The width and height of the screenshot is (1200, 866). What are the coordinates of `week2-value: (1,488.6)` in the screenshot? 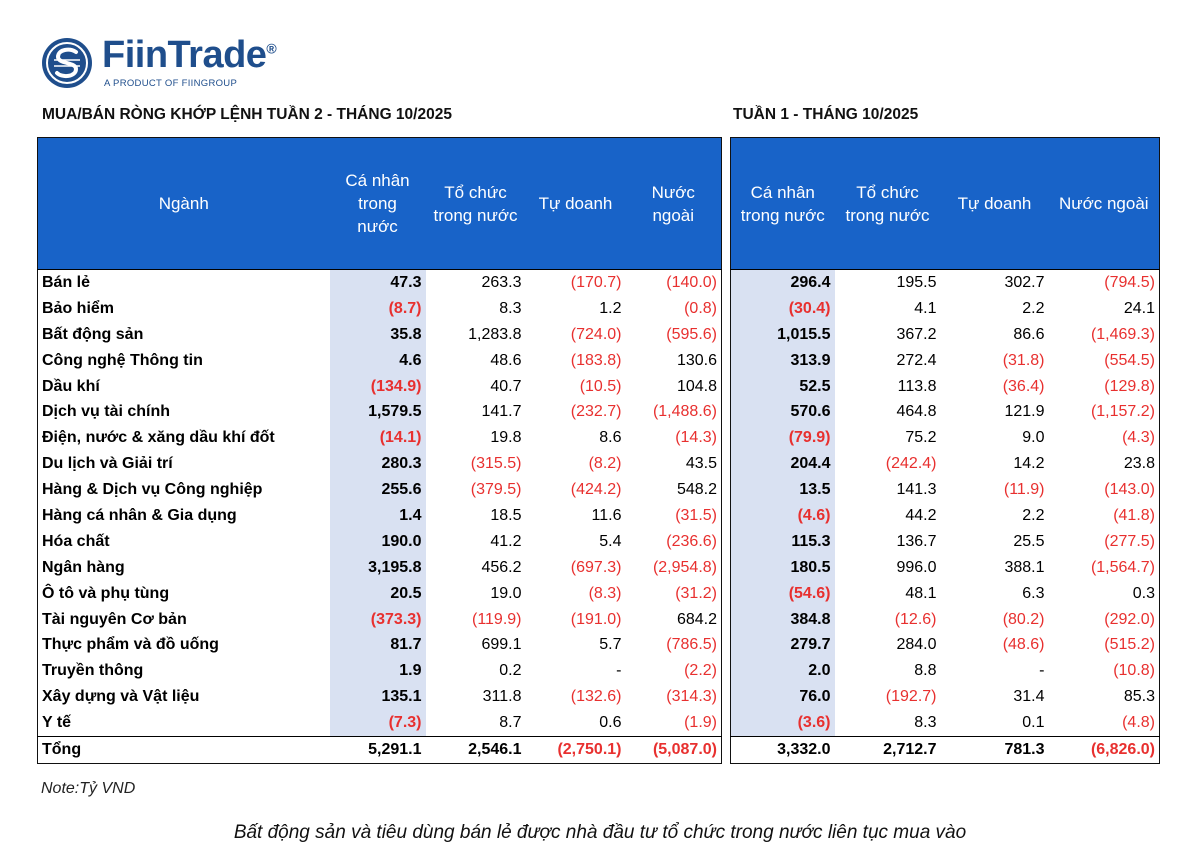 It's located at (684, 412).